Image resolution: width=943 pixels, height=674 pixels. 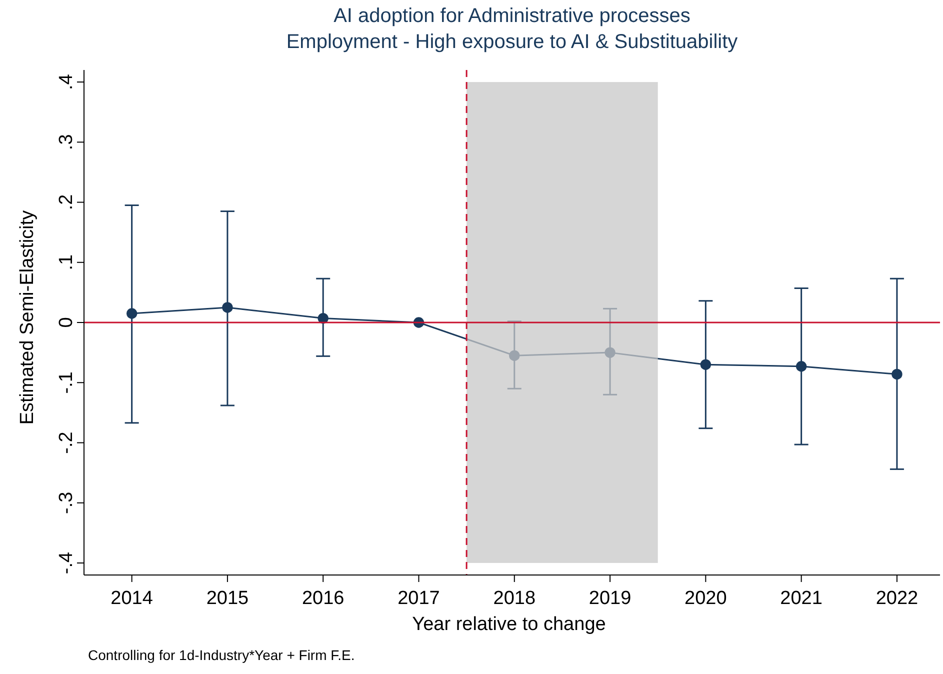 What do you see at coordinates (66, 383) in the screenshot?
I see `y-tick-label: -.1` at bounding box center [66, 383].